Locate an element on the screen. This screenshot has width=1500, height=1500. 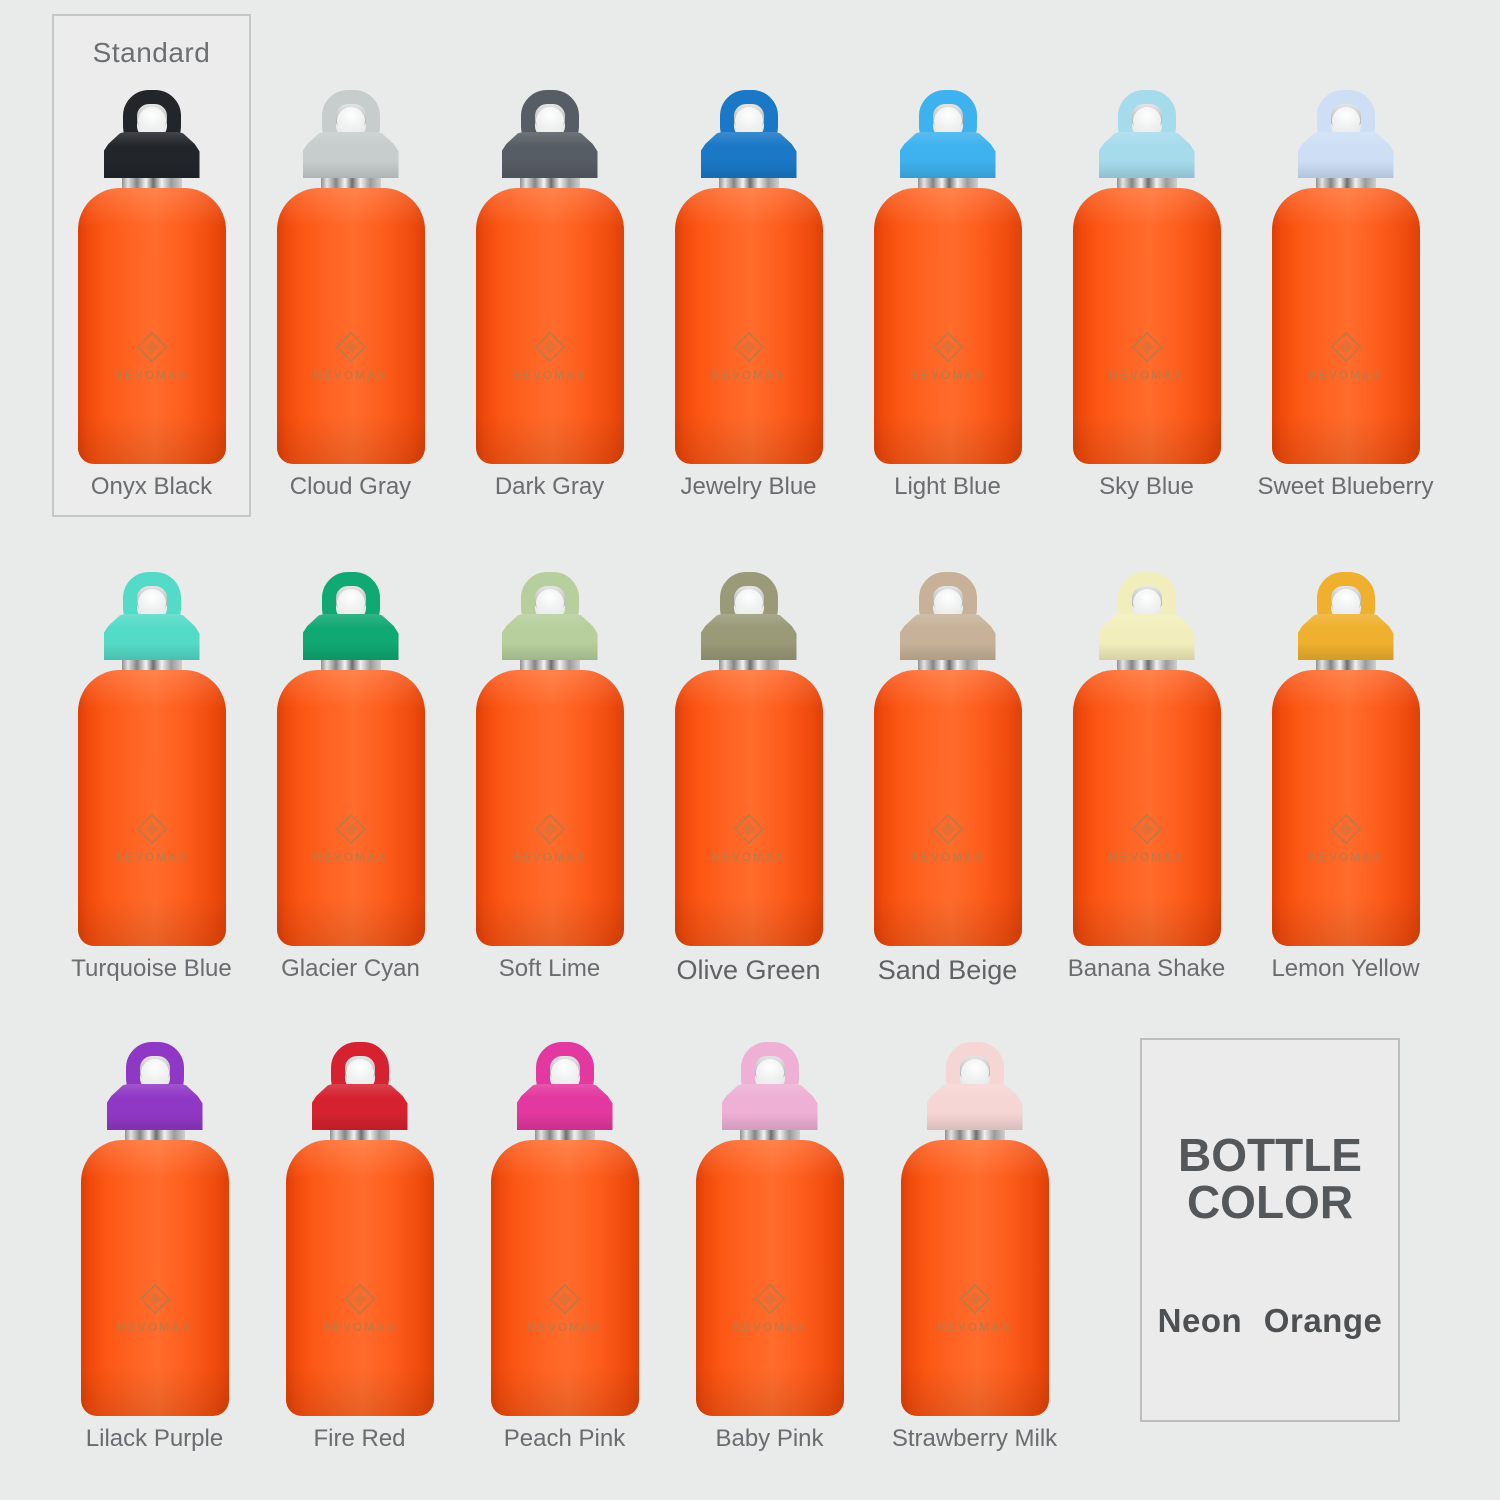
bottle-cell-light-blue: REVOMAX Light Blue is located at coordinates (947, 265).